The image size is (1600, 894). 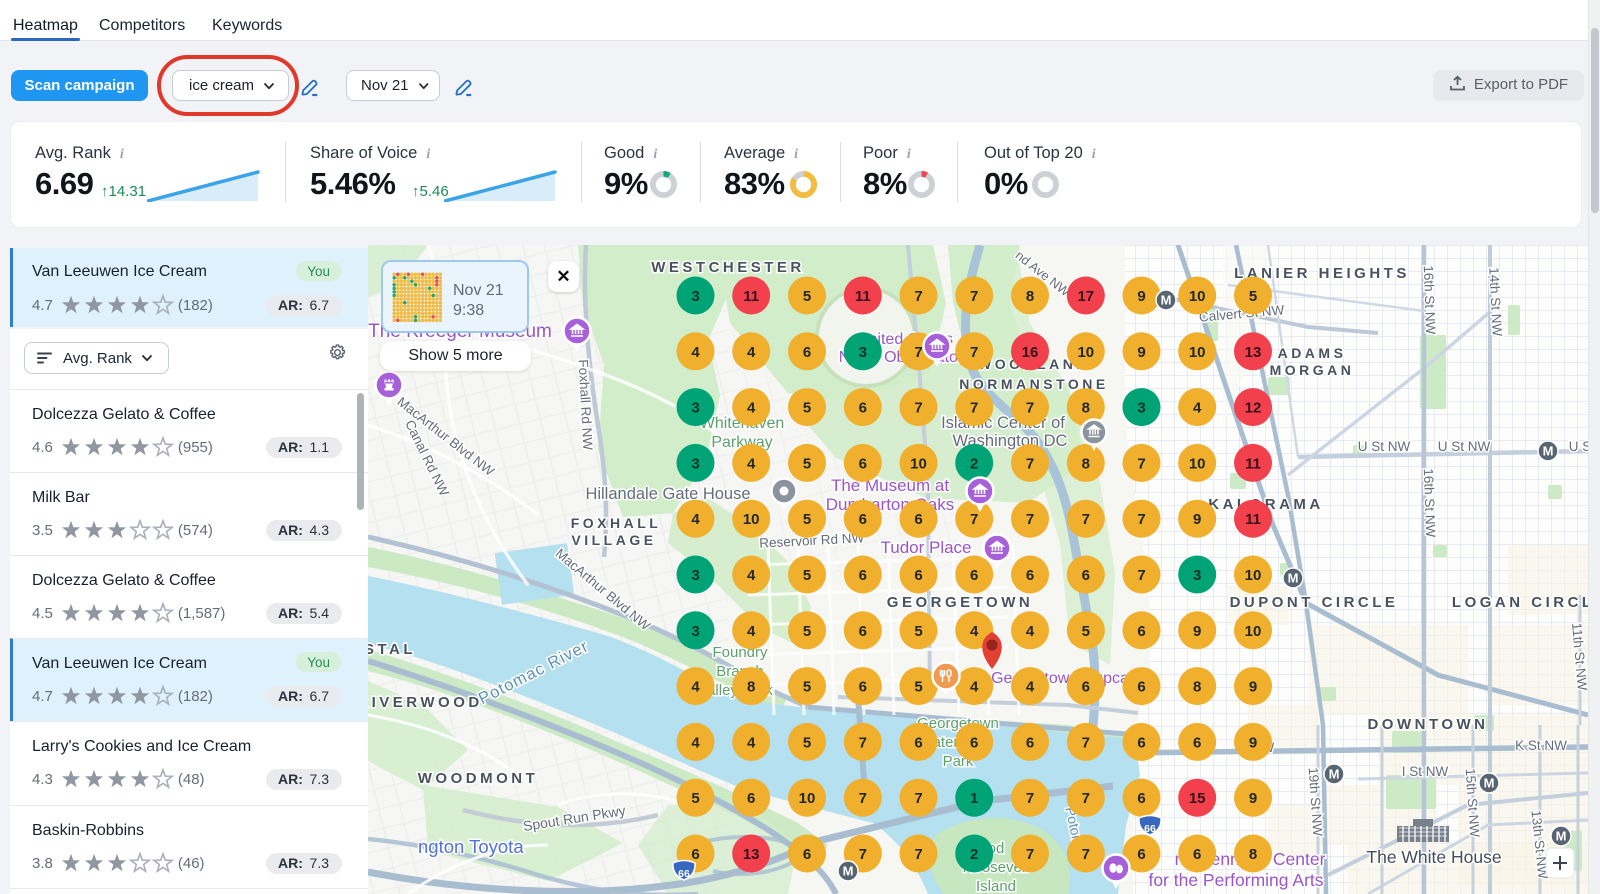 What do you see at coordinates (728, 267) in the screenshot?
I see `svg-text: WESTCHESTER` at bounding box center [728, 267].